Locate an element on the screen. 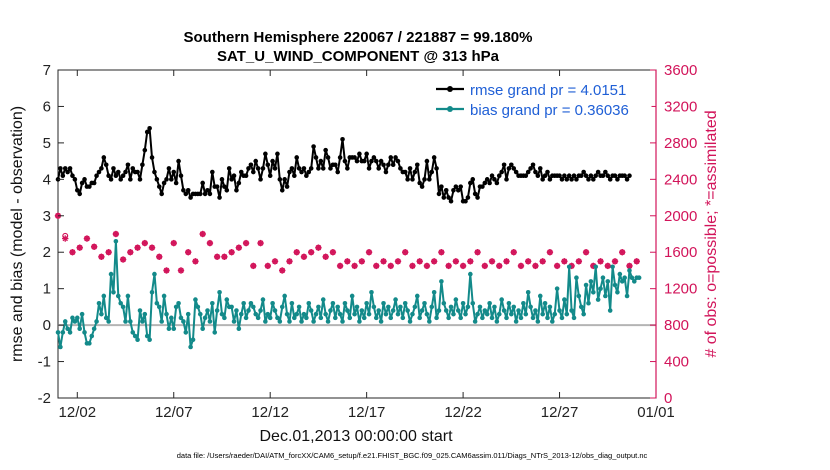  y-tick-label-right: 3200 is located at coordinates (680, 106).